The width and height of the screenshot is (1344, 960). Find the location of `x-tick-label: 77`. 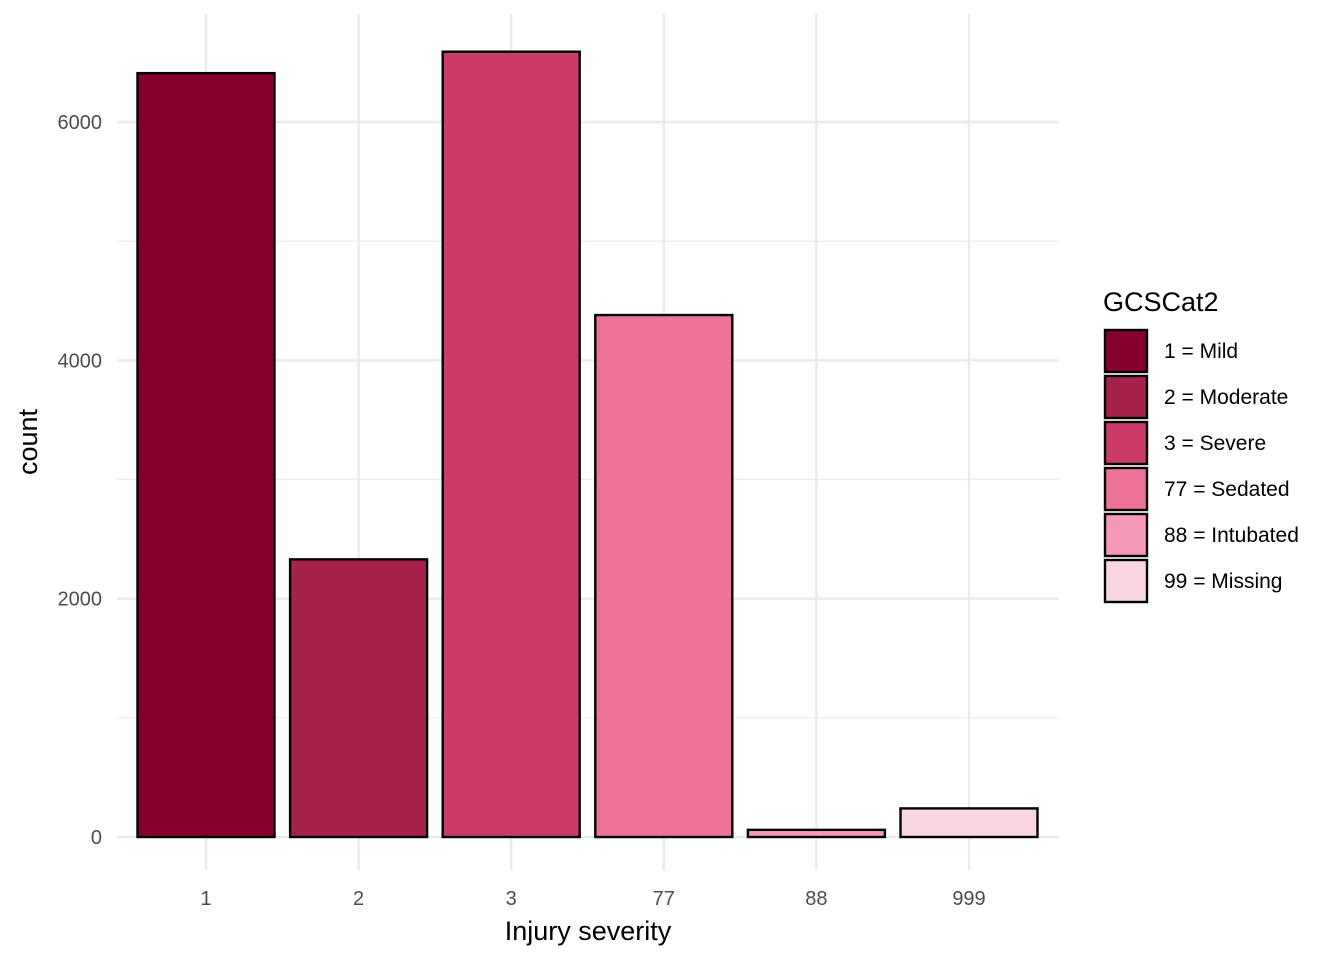

x-tick-label: 77 is located at coordinates (664, 899).